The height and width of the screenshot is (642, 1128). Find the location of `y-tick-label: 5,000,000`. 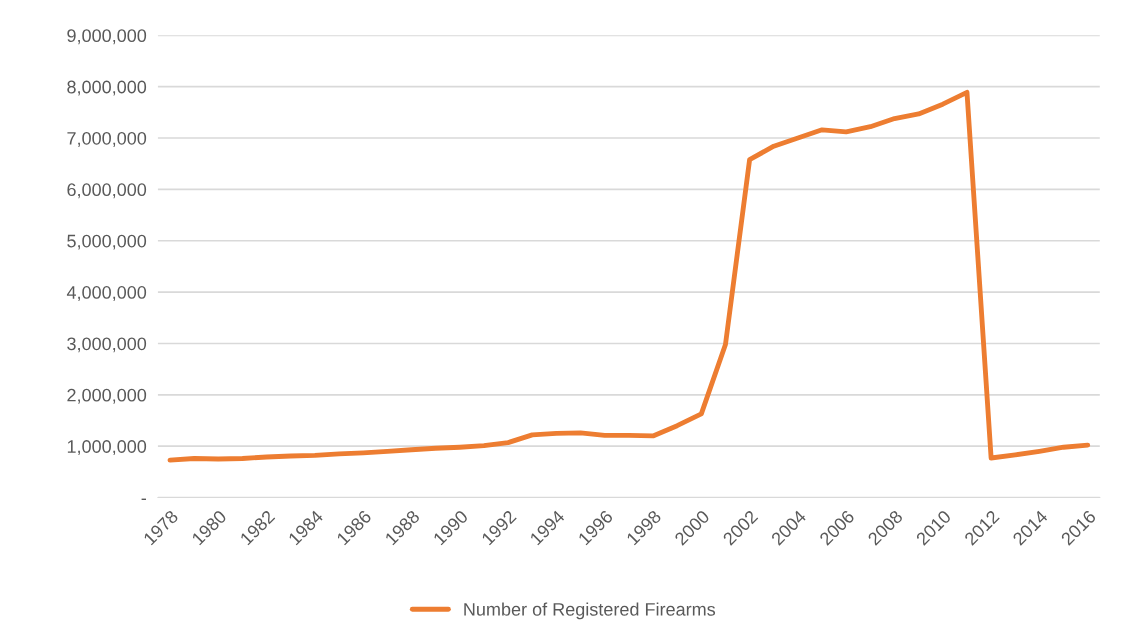

y-tick-label: 5,000,000 is located at coordinates (107, 242).